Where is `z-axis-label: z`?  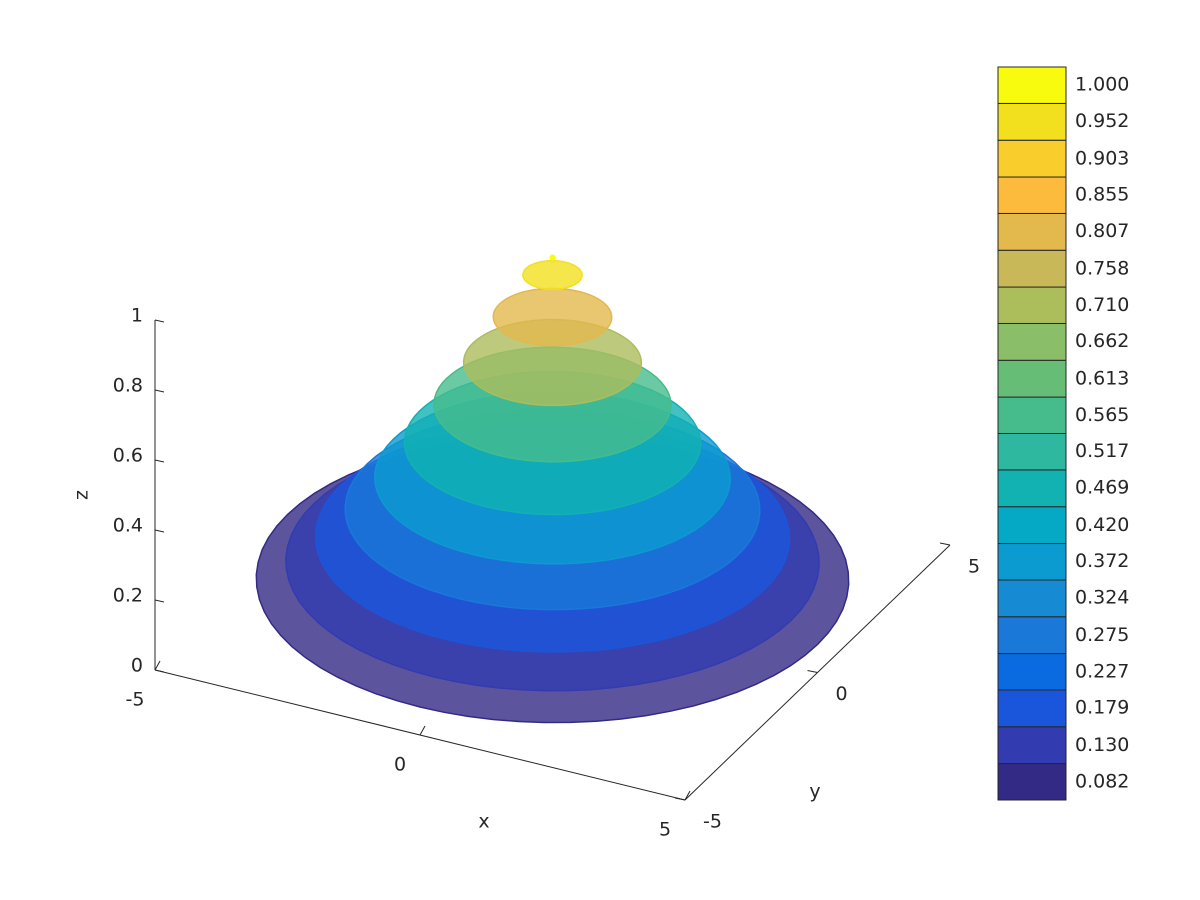
z-axis-label: z is located at coordinates (82, 495).